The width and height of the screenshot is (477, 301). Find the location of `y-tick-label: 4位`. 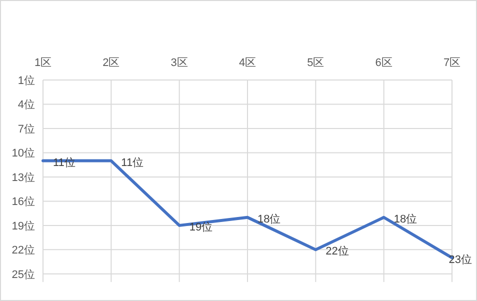

y-tick-label: 4位 is located at coordinates (26, 105).